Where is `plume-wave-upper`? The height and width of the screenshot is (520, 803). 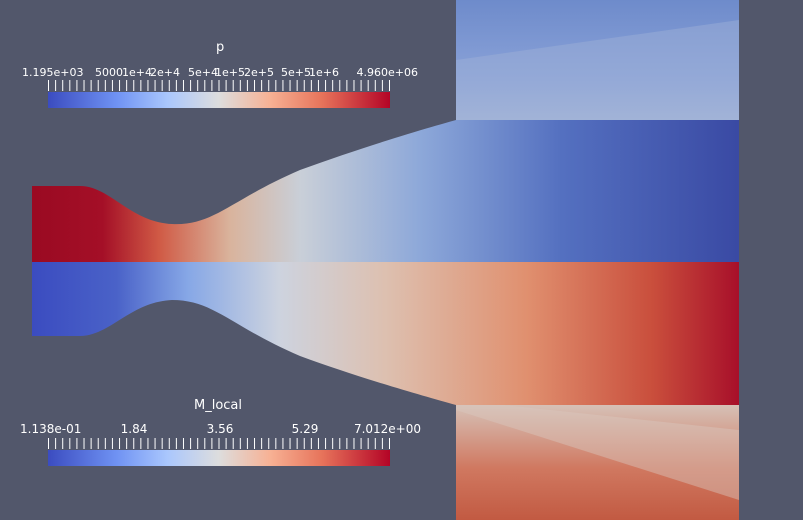
plume-wave-upper is located at coordinates (597, 75).